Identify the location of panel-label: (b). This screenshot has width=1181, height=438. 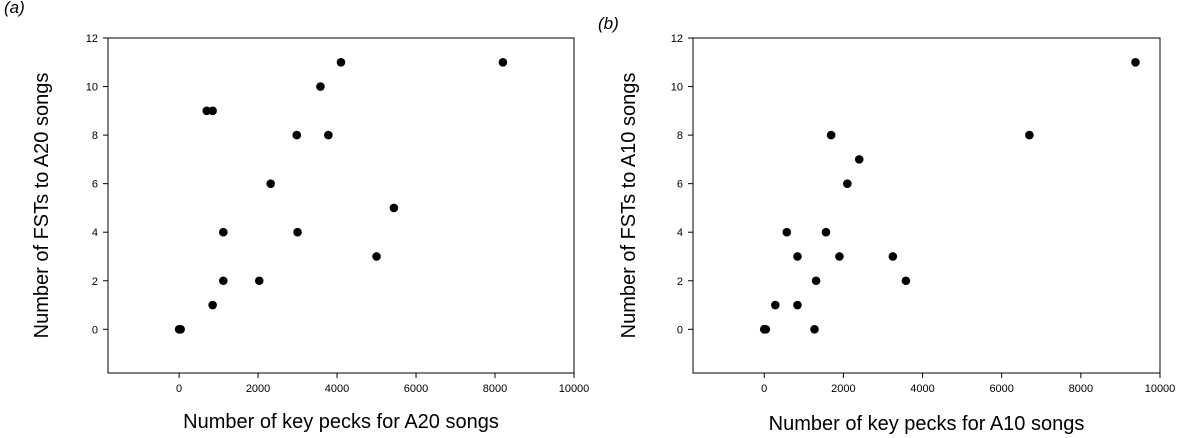
(608, 23).